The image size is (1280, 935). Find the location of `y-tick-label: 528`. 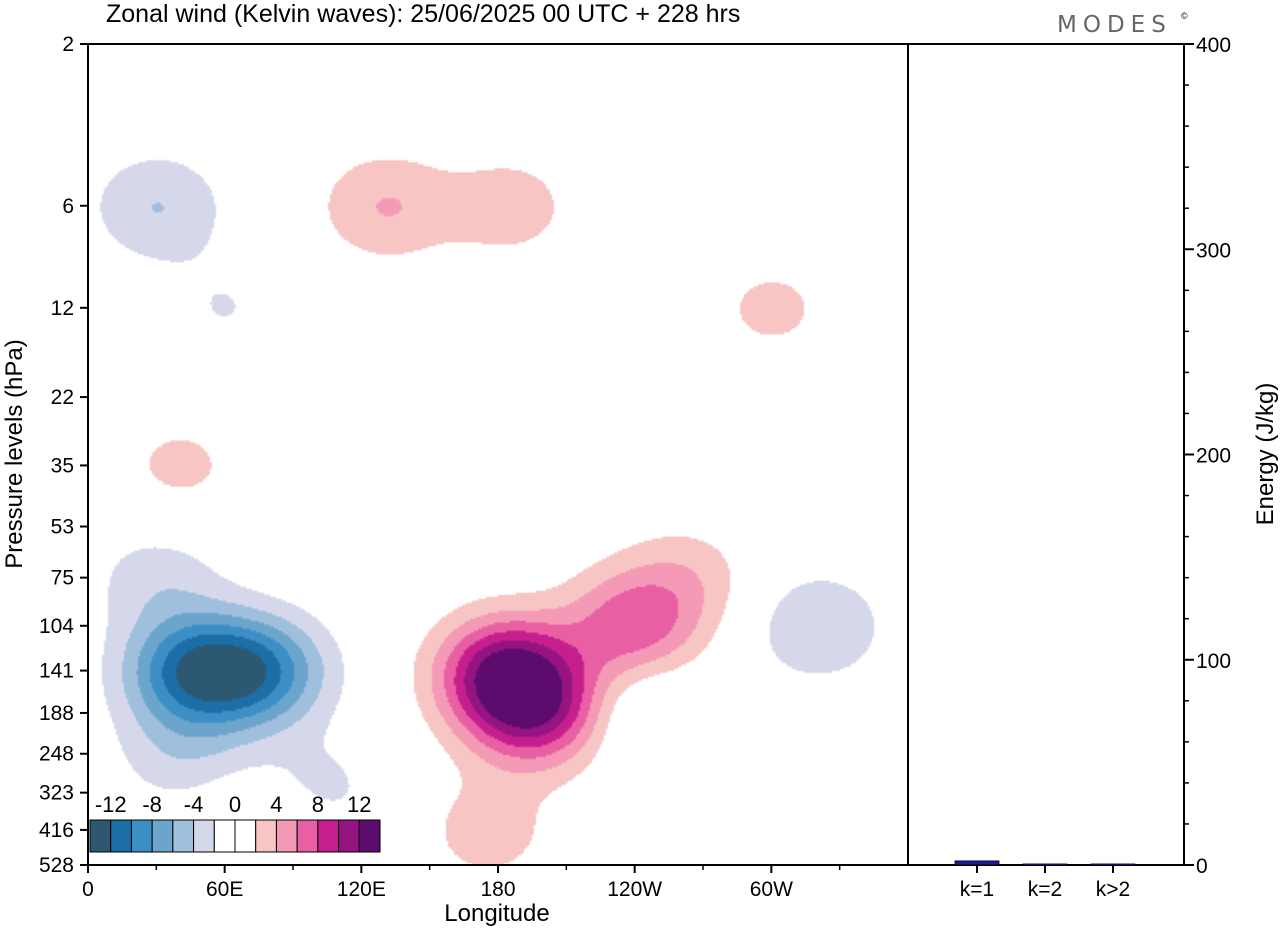

y-tick-label: 528 is located at coordinates (56, 865).